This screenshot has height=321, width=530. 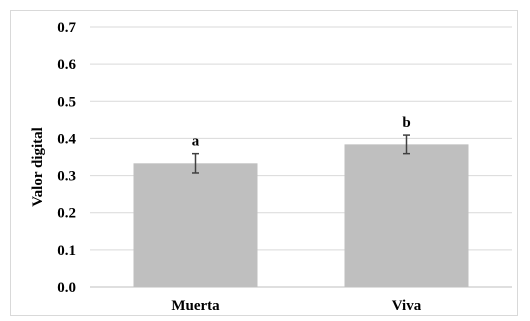 I want to click on y-tick-label: 0.7, so click(x=66, y=28).